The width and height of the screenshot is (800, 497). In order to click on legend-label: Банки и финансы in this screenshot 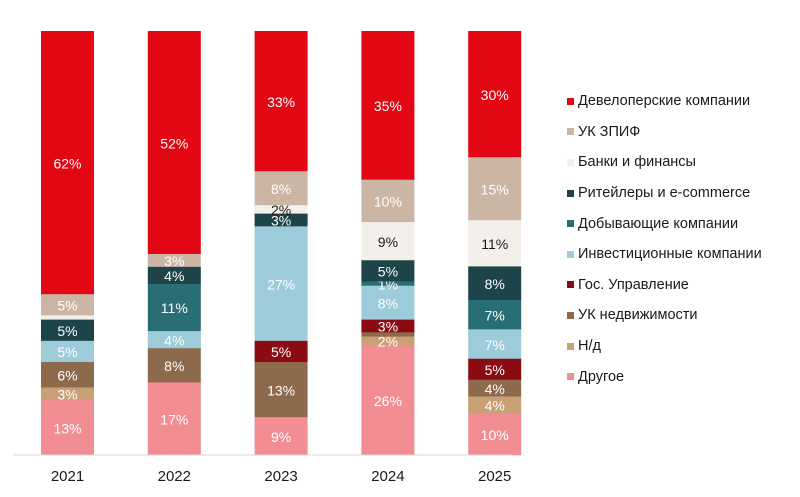, I will do `click(637, 162)`.